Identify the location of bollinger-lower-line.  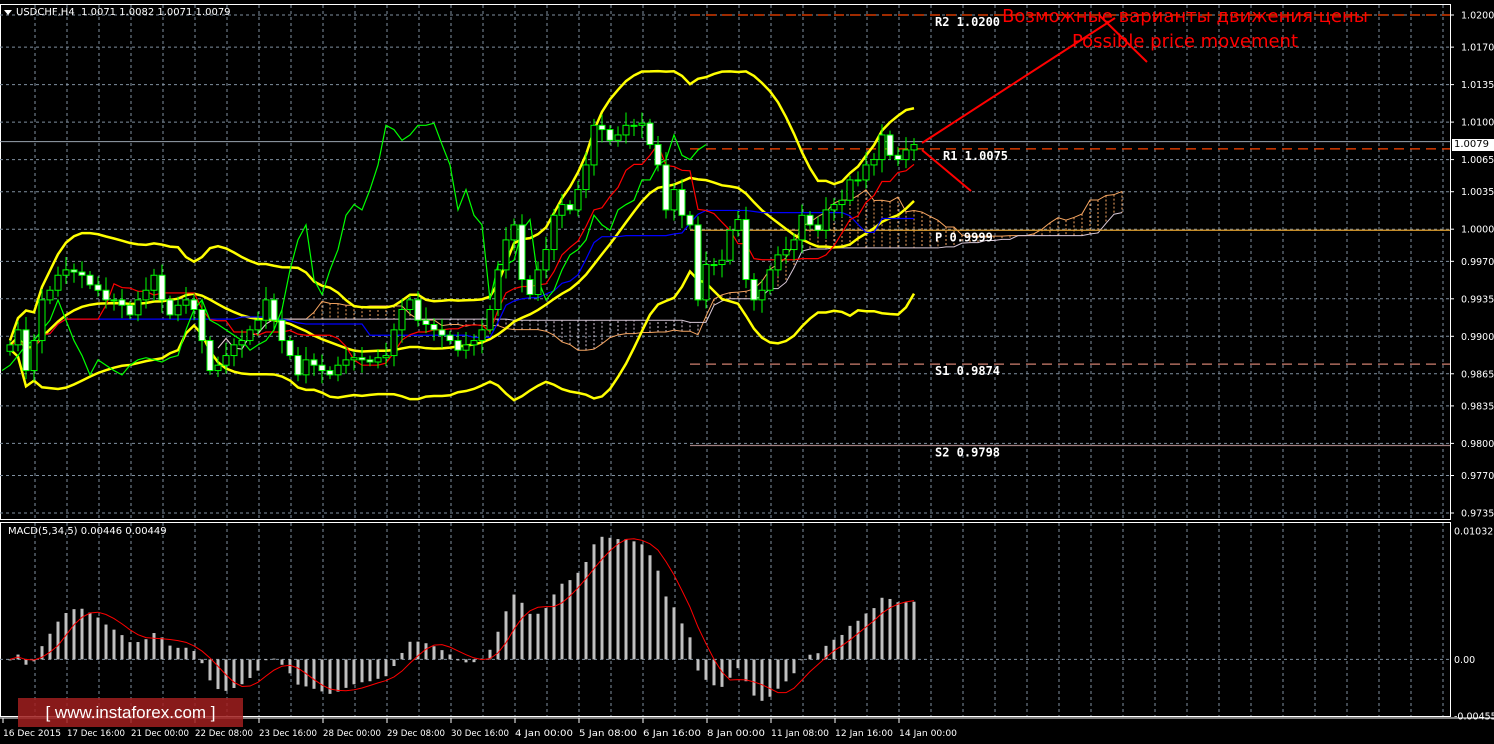
(462, 335).